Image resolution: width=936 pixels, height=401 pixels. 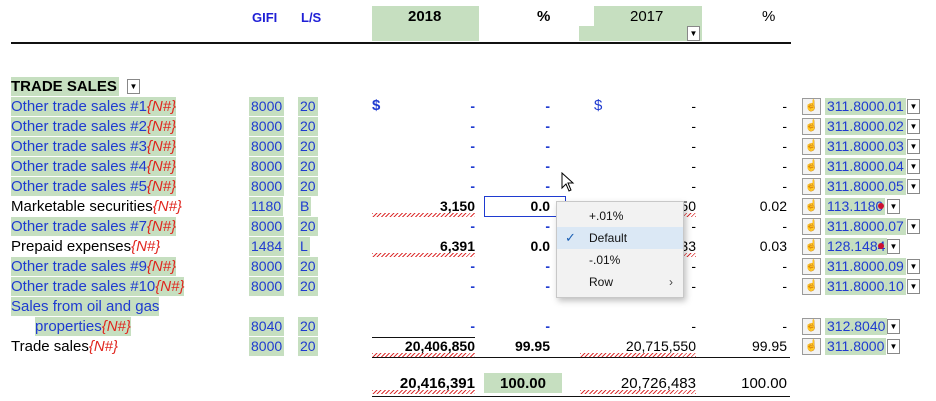 What do you see at coordinates (266, 206) in the screenshot?
I see `gifi-code: 1180` at bounding box center [266, 206].